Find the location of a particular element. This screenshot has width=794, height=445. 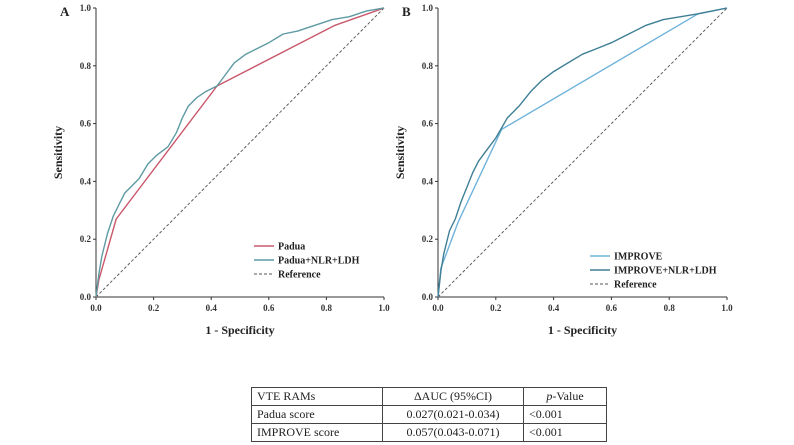

header-p-value: p-Value is located at coordinates (565, 396).